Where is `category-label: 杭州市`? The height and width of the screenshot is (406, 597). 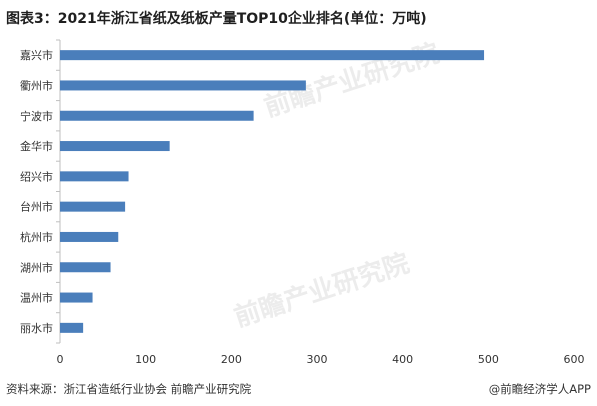 category-label: 杭州市 is located at coordinates (36, 237).